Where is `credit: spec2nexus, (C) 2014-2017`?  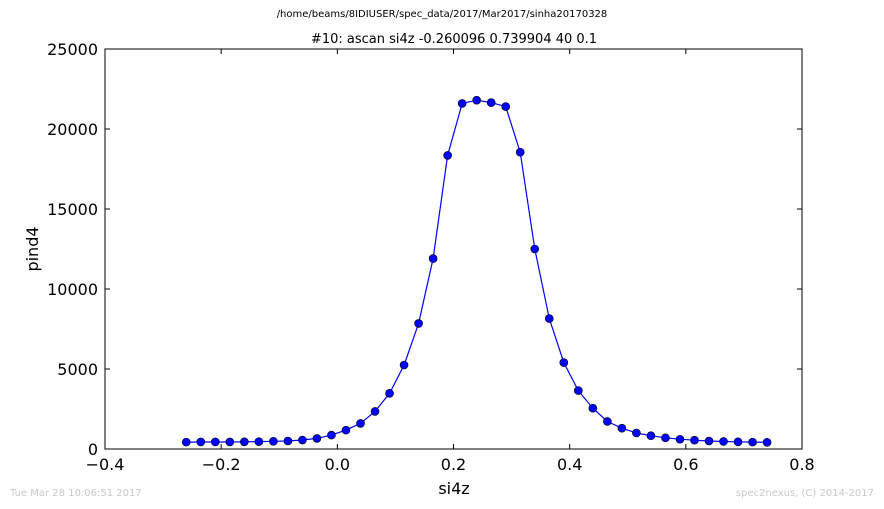
credit: spec2nexus, (C) 2014-2017 is located at coordinates (804, 493).